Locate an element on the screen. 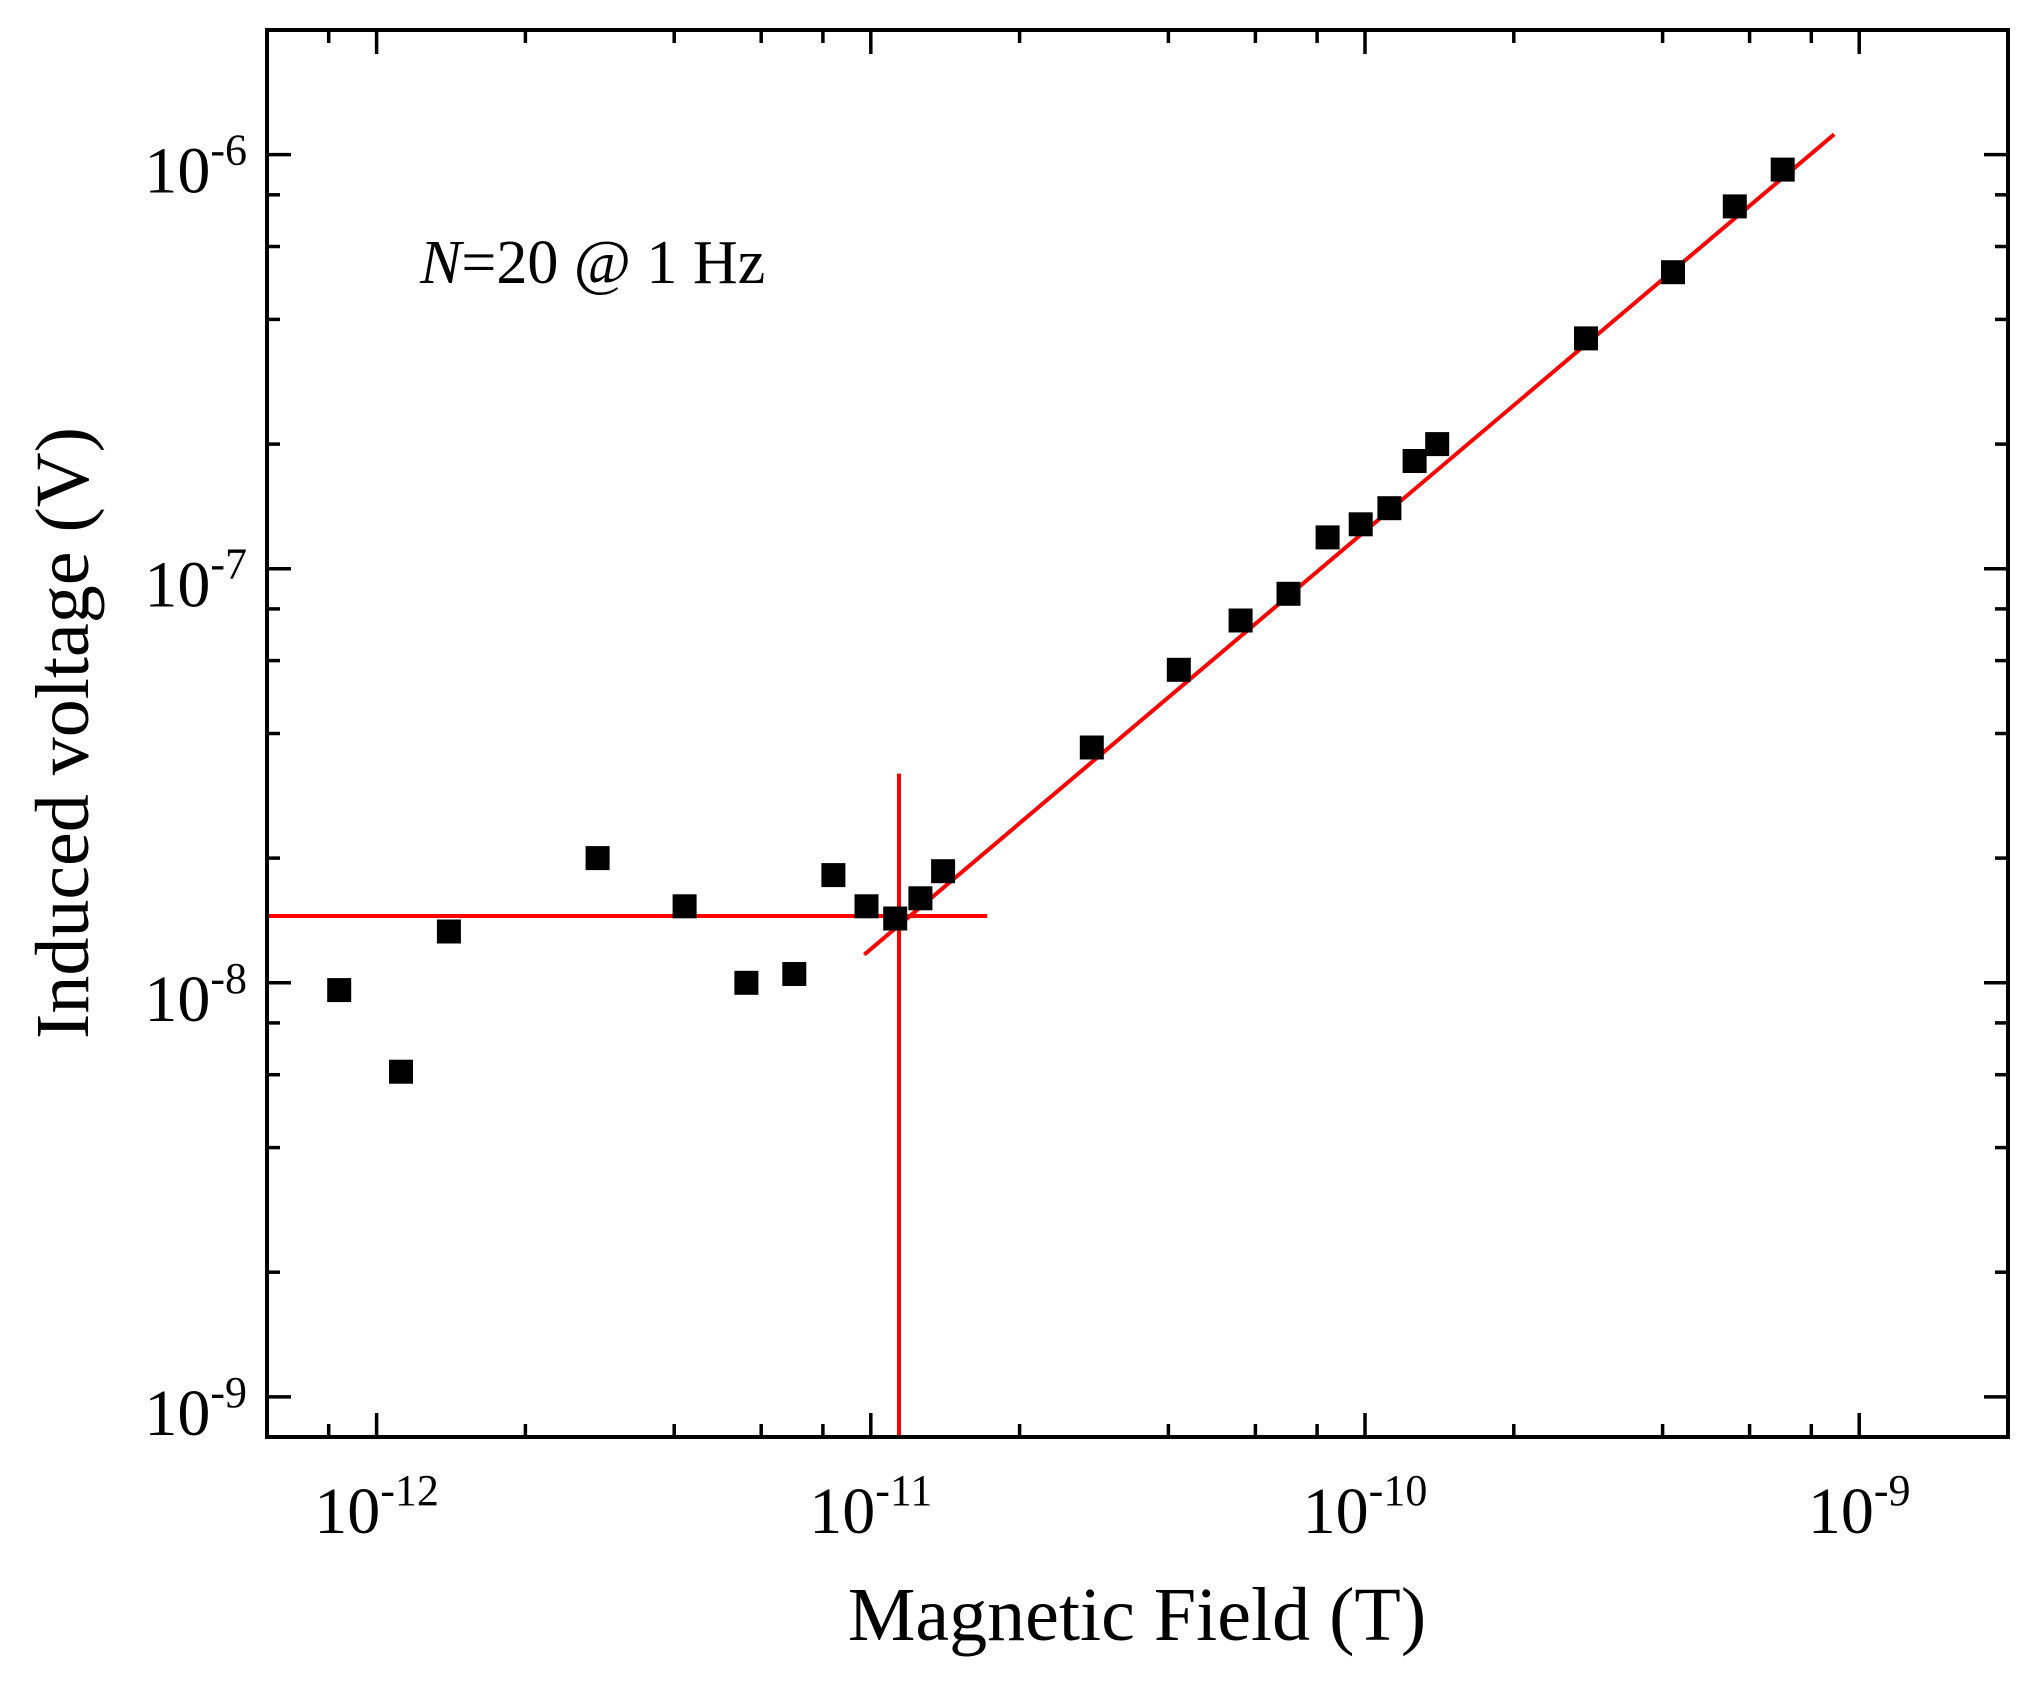  x-axis-title: Magnetic Field (T) is located at coordinates (1137, 1615).